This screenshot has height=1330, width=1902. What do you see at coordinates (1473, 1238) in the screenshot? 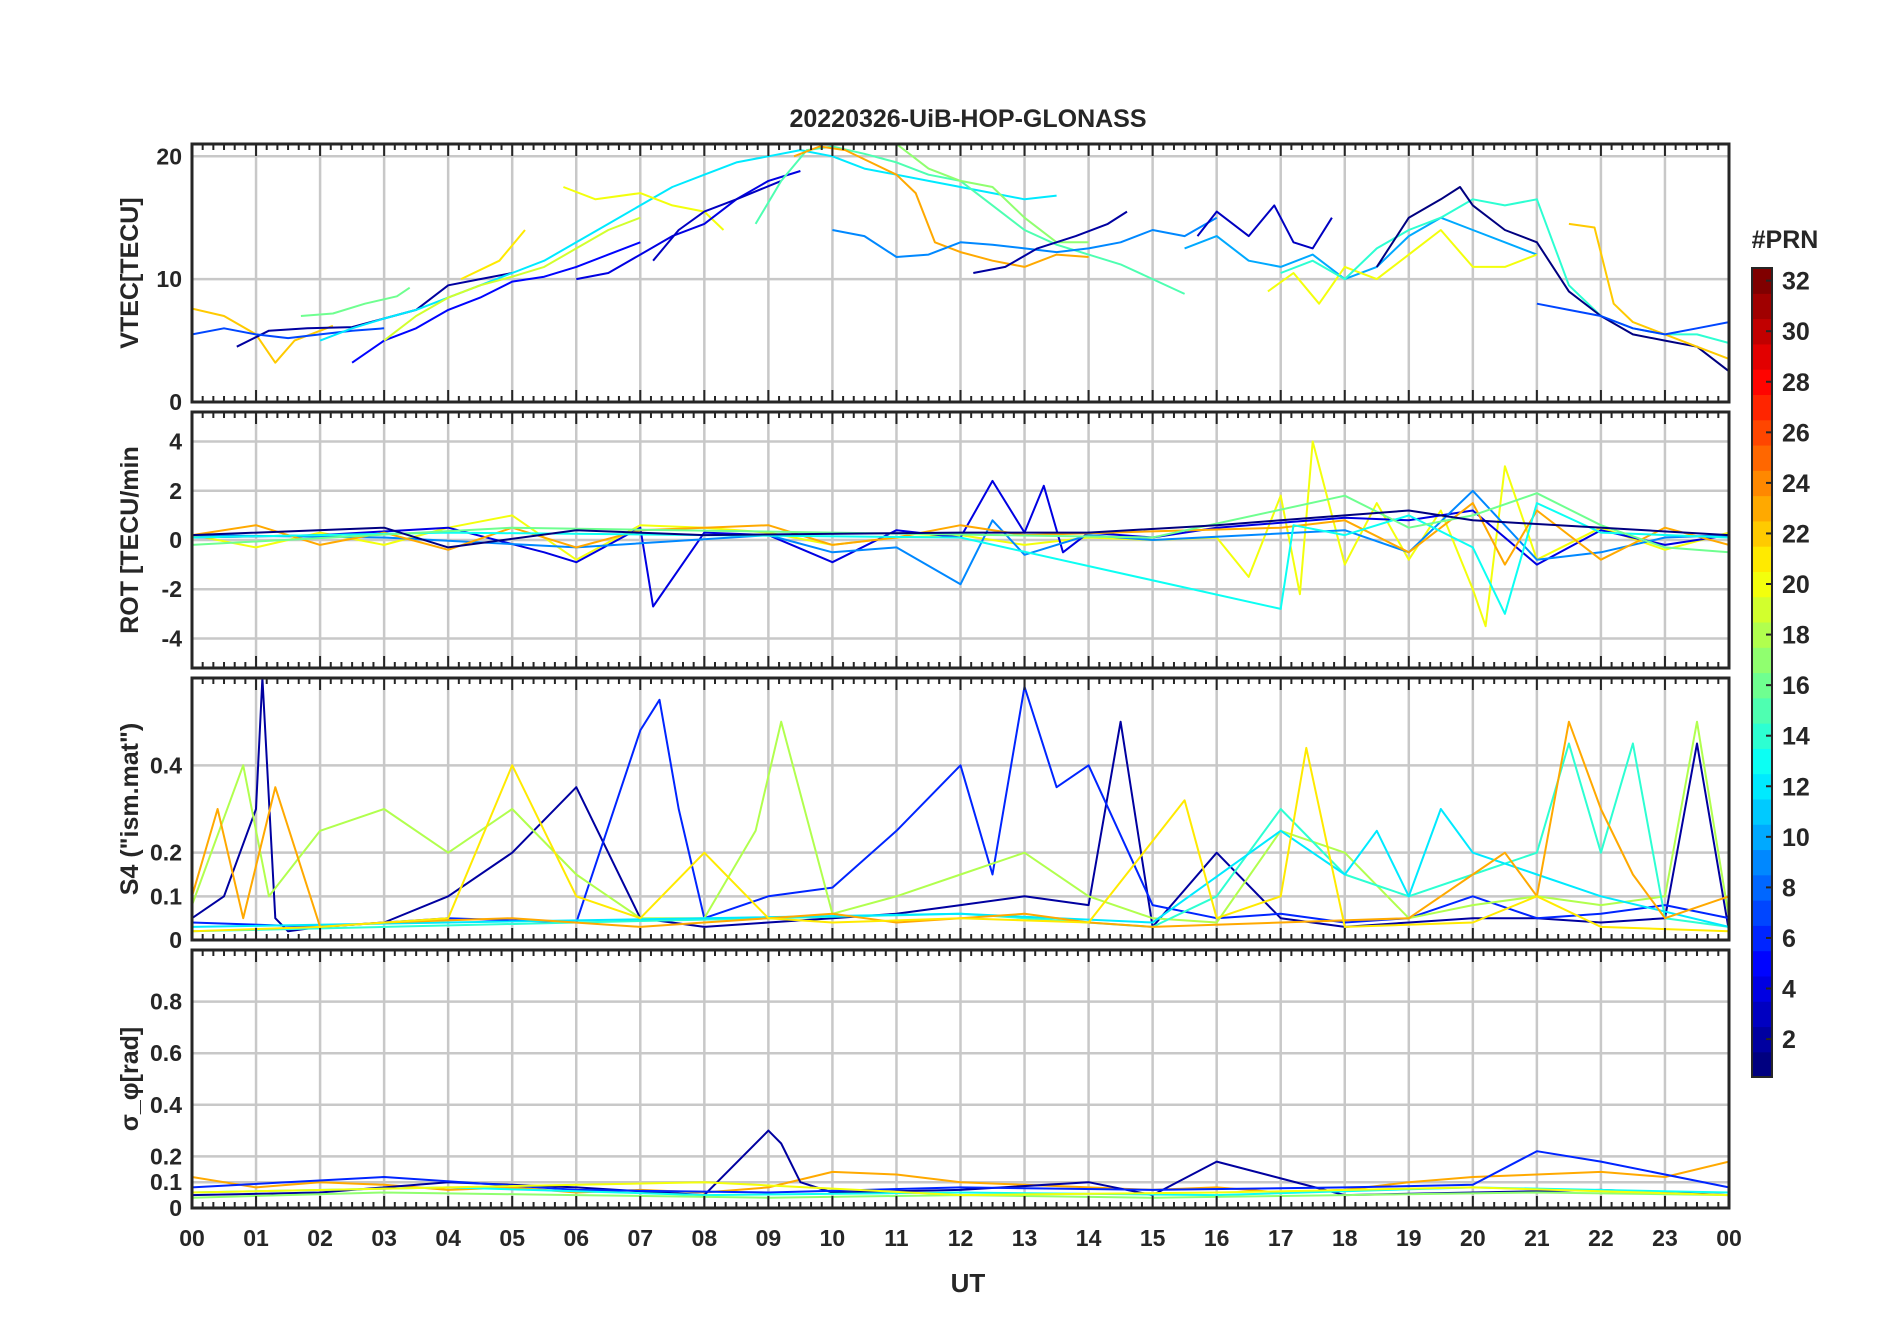
I see `x-tick-label: 20` at bounding box center [1473, 1238].